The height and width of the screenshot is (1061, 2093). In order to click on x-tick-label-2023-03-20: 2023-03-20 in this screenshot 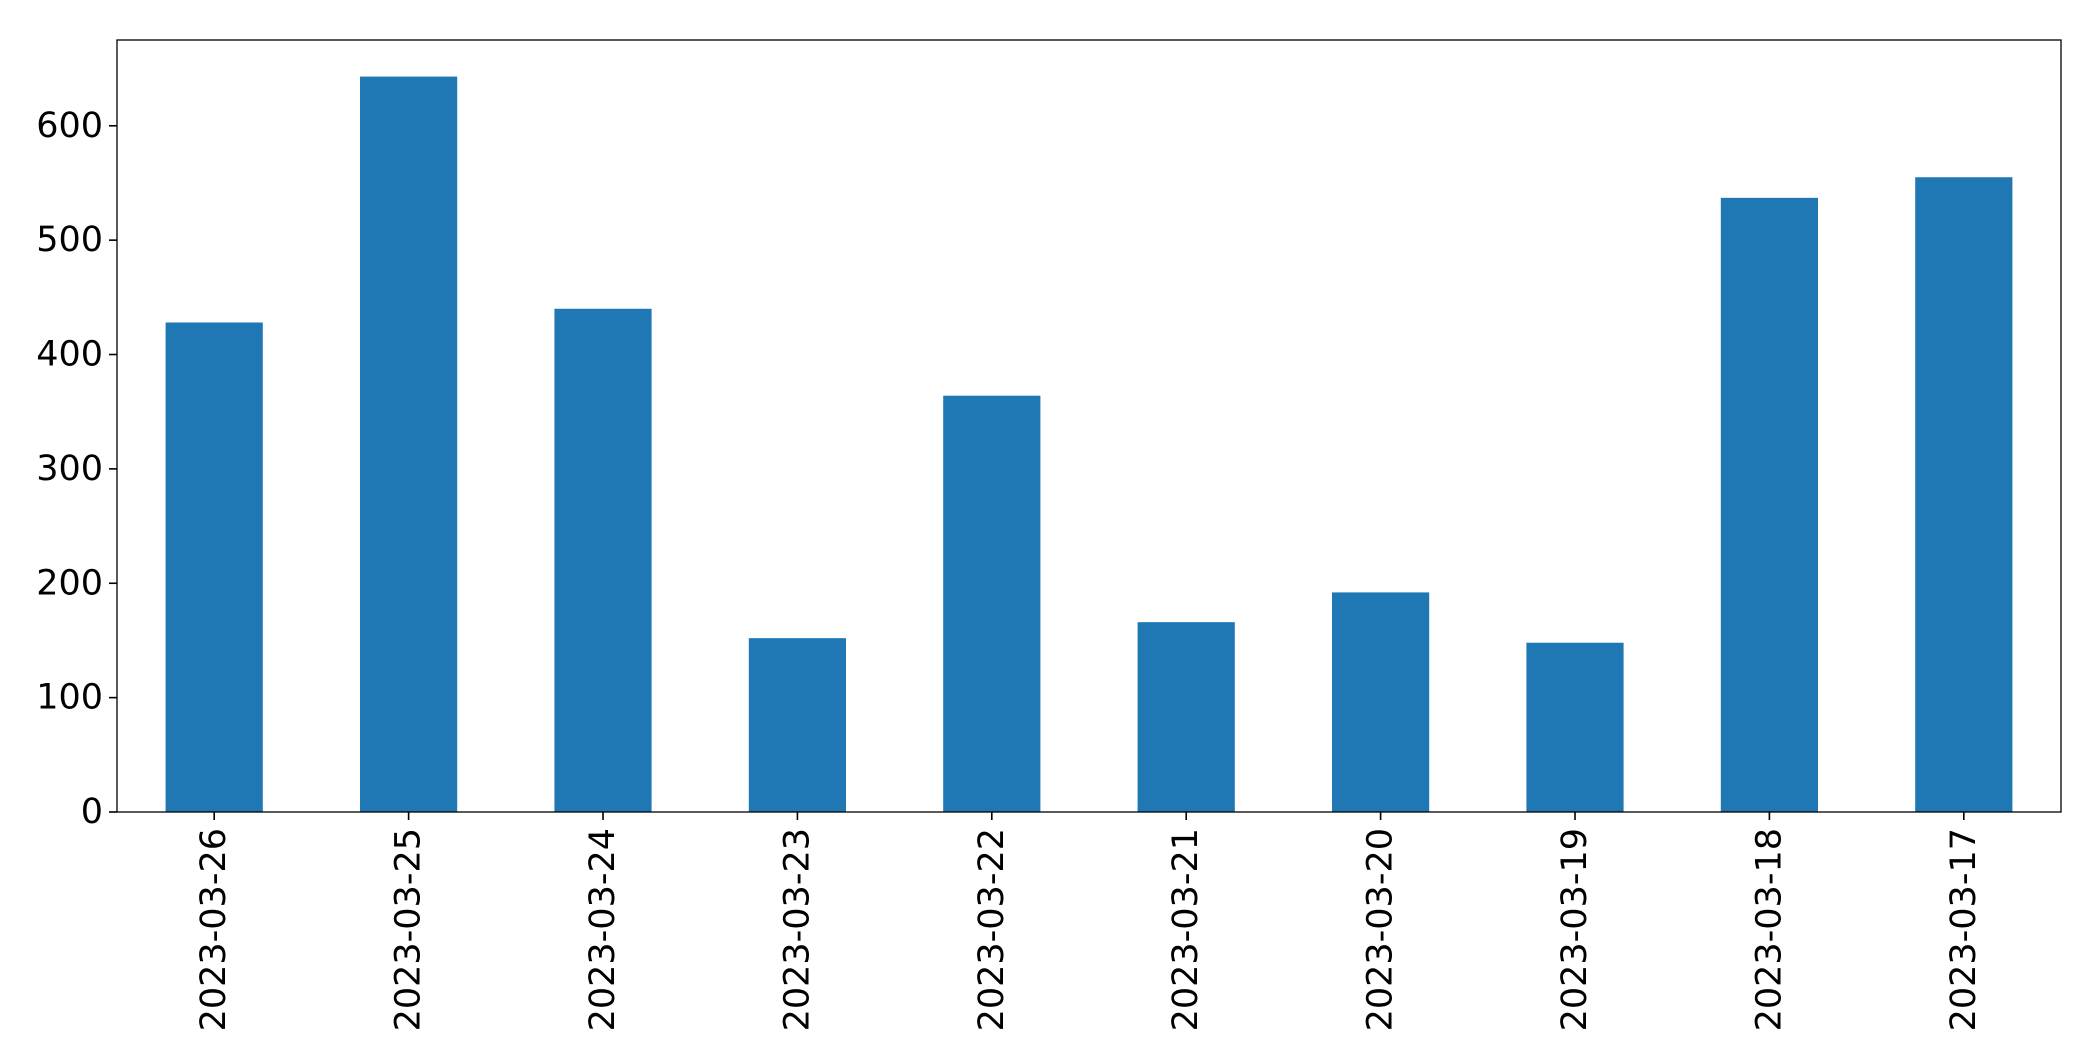, I will do `click(1381, 929)`.